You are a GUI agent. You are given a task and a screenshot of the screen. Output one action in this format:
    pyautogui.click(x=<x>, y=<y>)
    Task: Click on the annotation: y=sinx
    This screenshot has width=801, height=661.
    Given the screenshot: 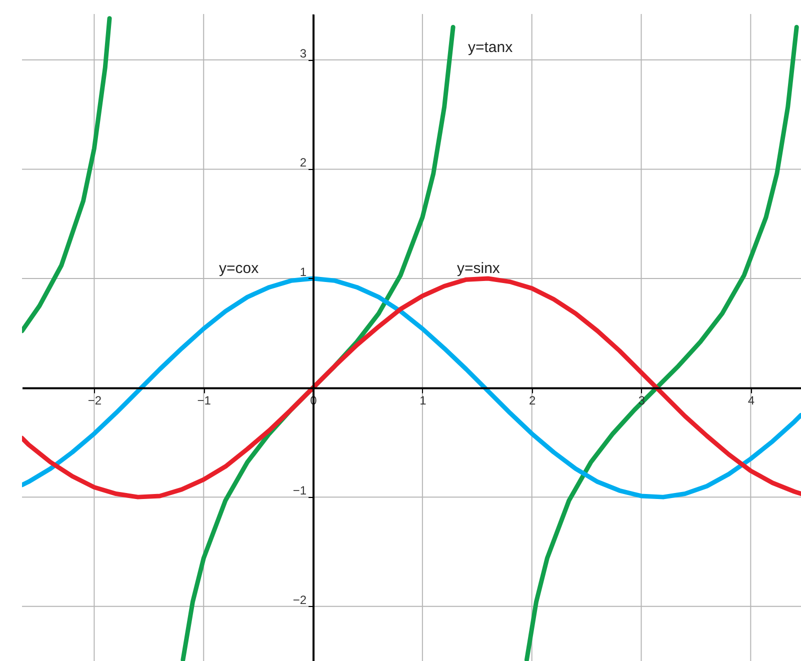 What is the action you would take?
    pyautogui.click(x=478, y=268)
    